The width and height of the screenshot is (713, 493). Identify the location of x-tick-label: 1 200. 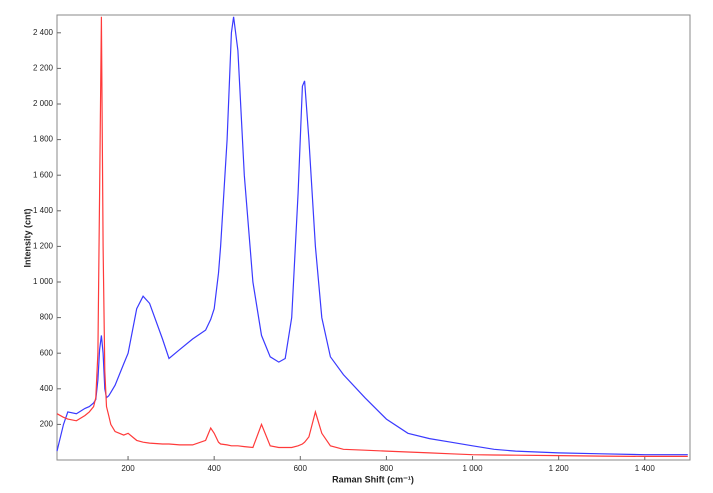
(559, 468).